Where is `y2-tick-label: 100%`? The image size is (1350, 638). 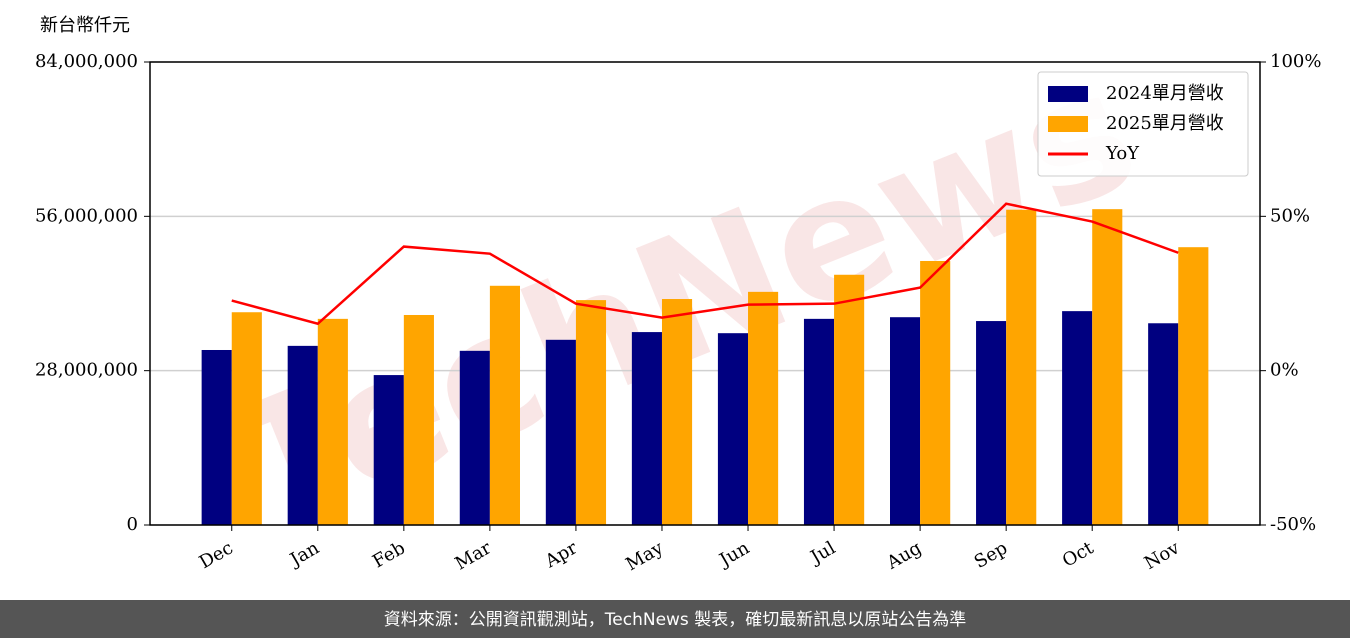 y2-tick-label: 100% is located at coordinates (1295, 61).